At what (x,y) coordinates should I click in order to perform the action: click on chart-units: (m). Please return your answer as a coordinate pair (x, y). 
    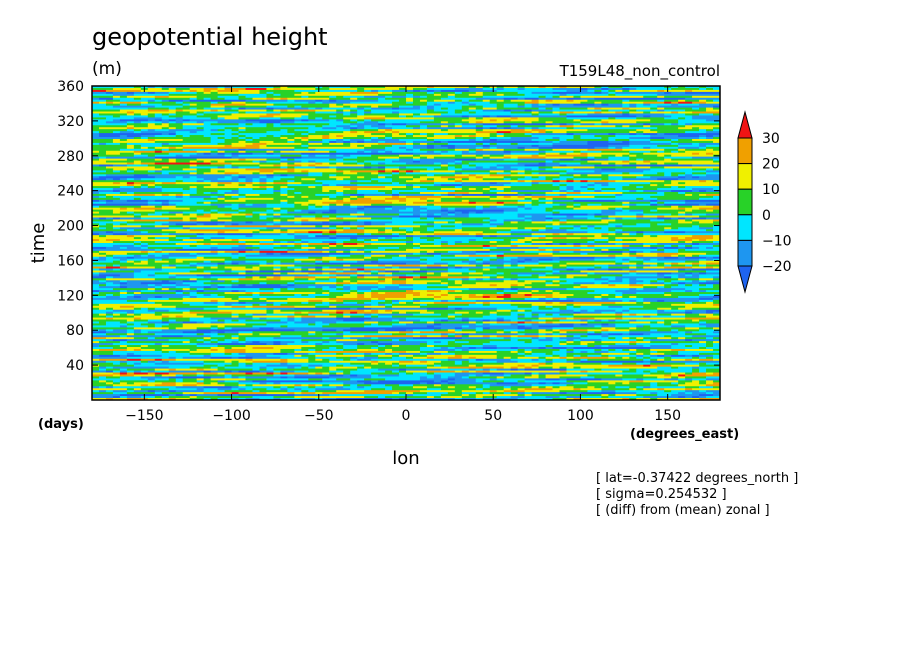
    Looking at the image, I should click on (107, 69).